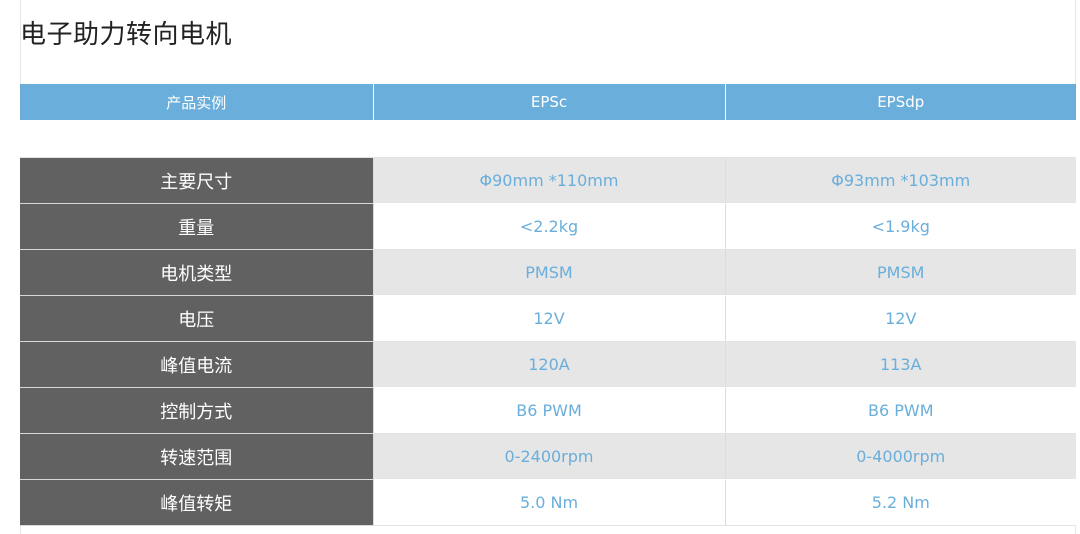  I want to click on table-row: 峰值转矩 5.0 Nm 5.2 Nm, so click(548, 502).